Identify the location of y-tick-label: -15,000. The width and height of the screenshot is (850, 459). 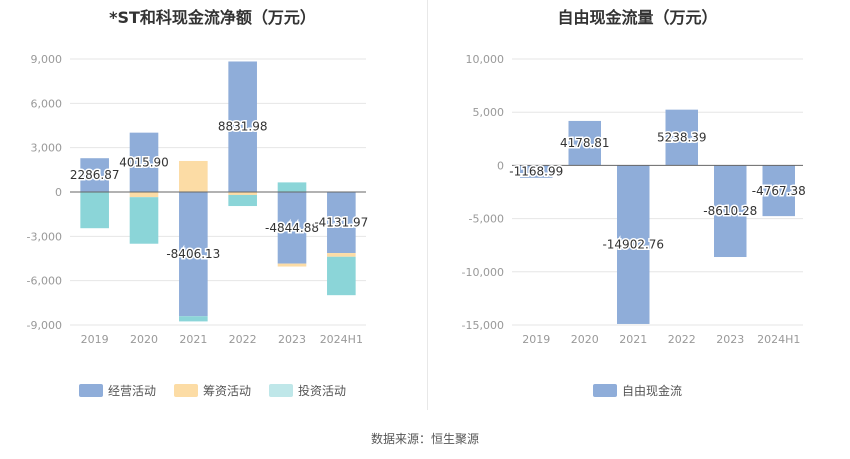
(483, 325).